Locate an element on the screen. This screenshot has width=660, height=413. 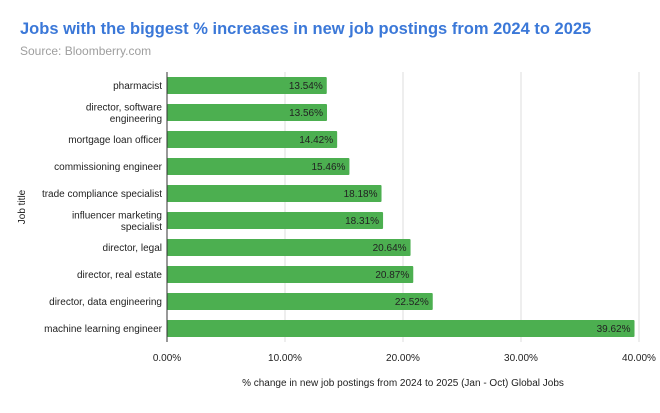
data-label: 15.46% is located at coordinates (329, 167).